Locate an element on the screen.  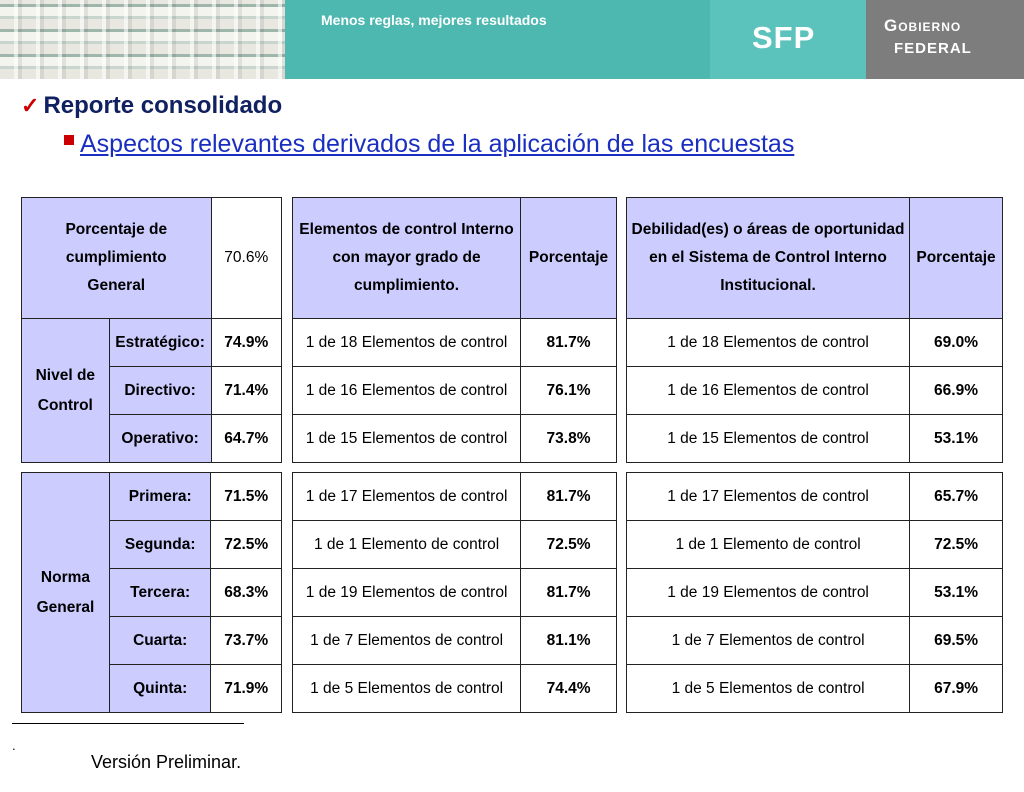
table-row: 1 de 15 Elementos de control 53.1% is located at coordinates (814, 438).